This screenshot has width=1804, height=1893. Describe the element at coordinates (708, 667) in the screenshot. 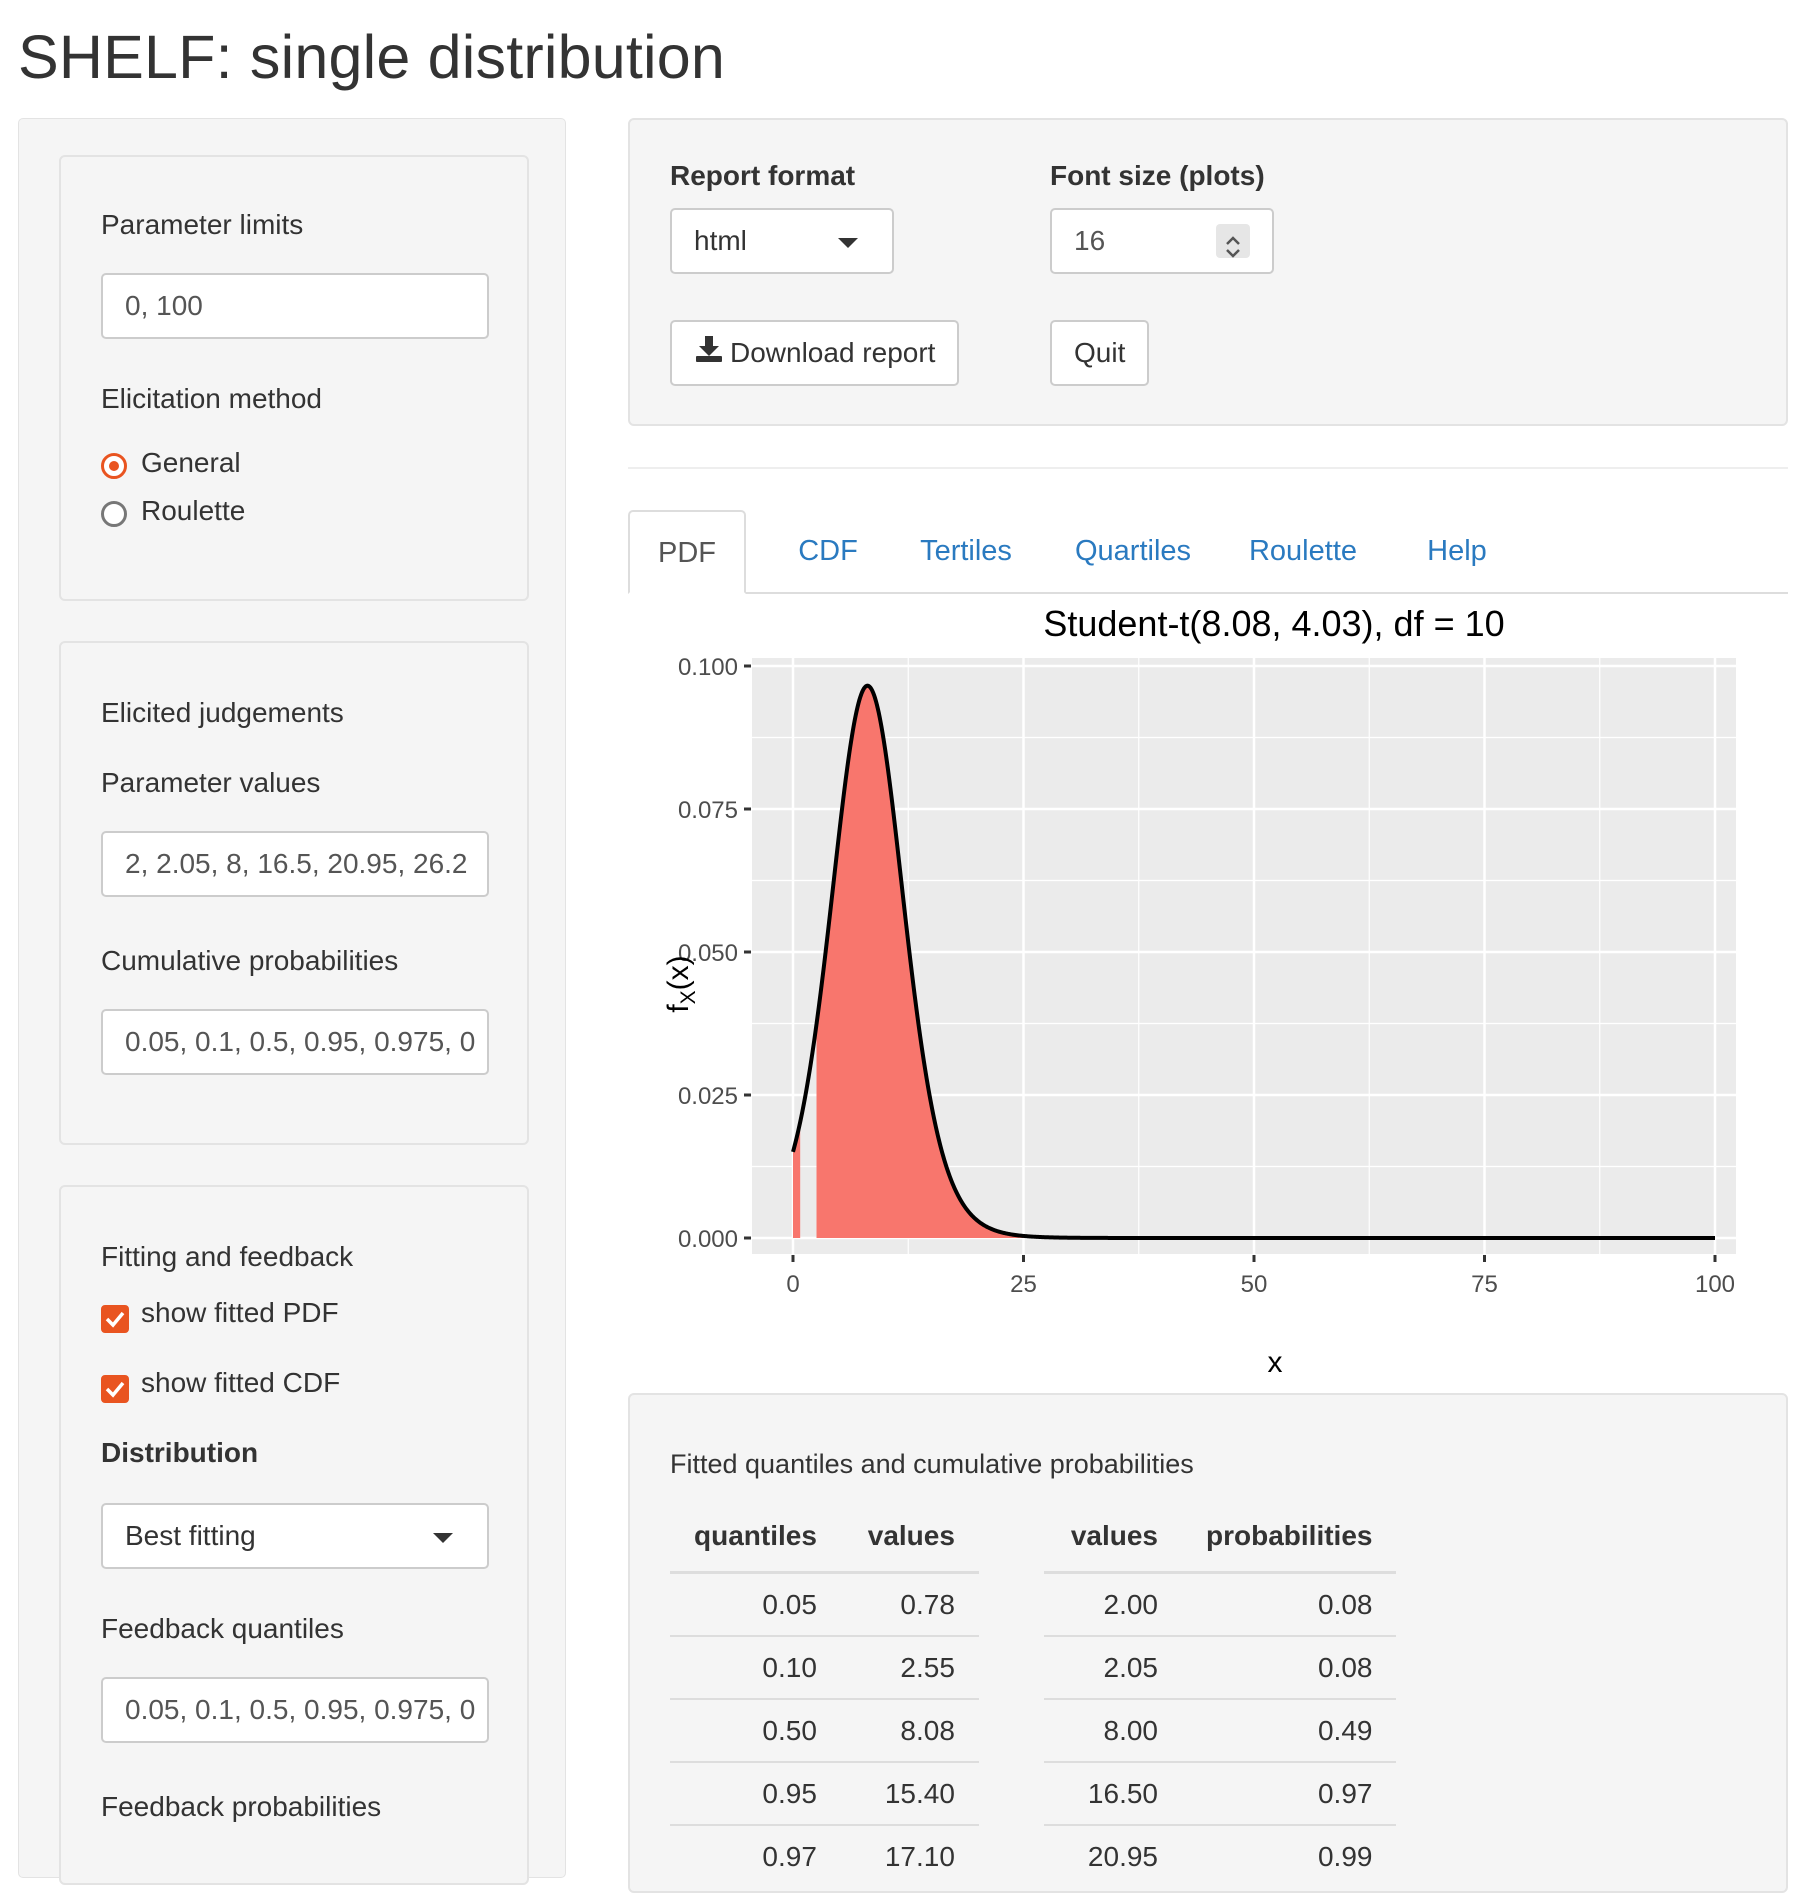

I see `y-tick-label: 0.100` at that location.